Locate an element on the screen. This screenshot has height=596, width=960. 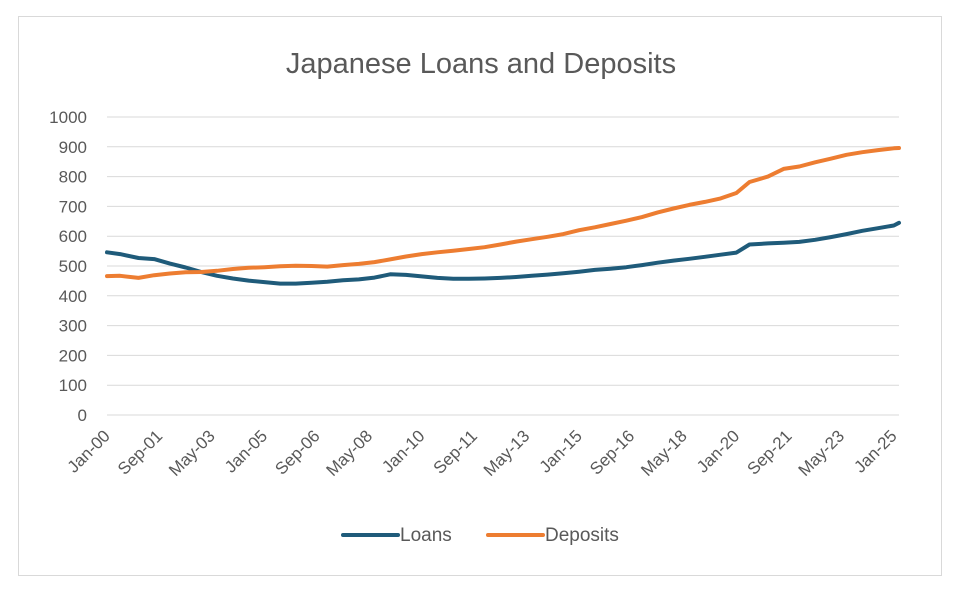
x-tick-label: May-23 is located at coordinates (822, 453).